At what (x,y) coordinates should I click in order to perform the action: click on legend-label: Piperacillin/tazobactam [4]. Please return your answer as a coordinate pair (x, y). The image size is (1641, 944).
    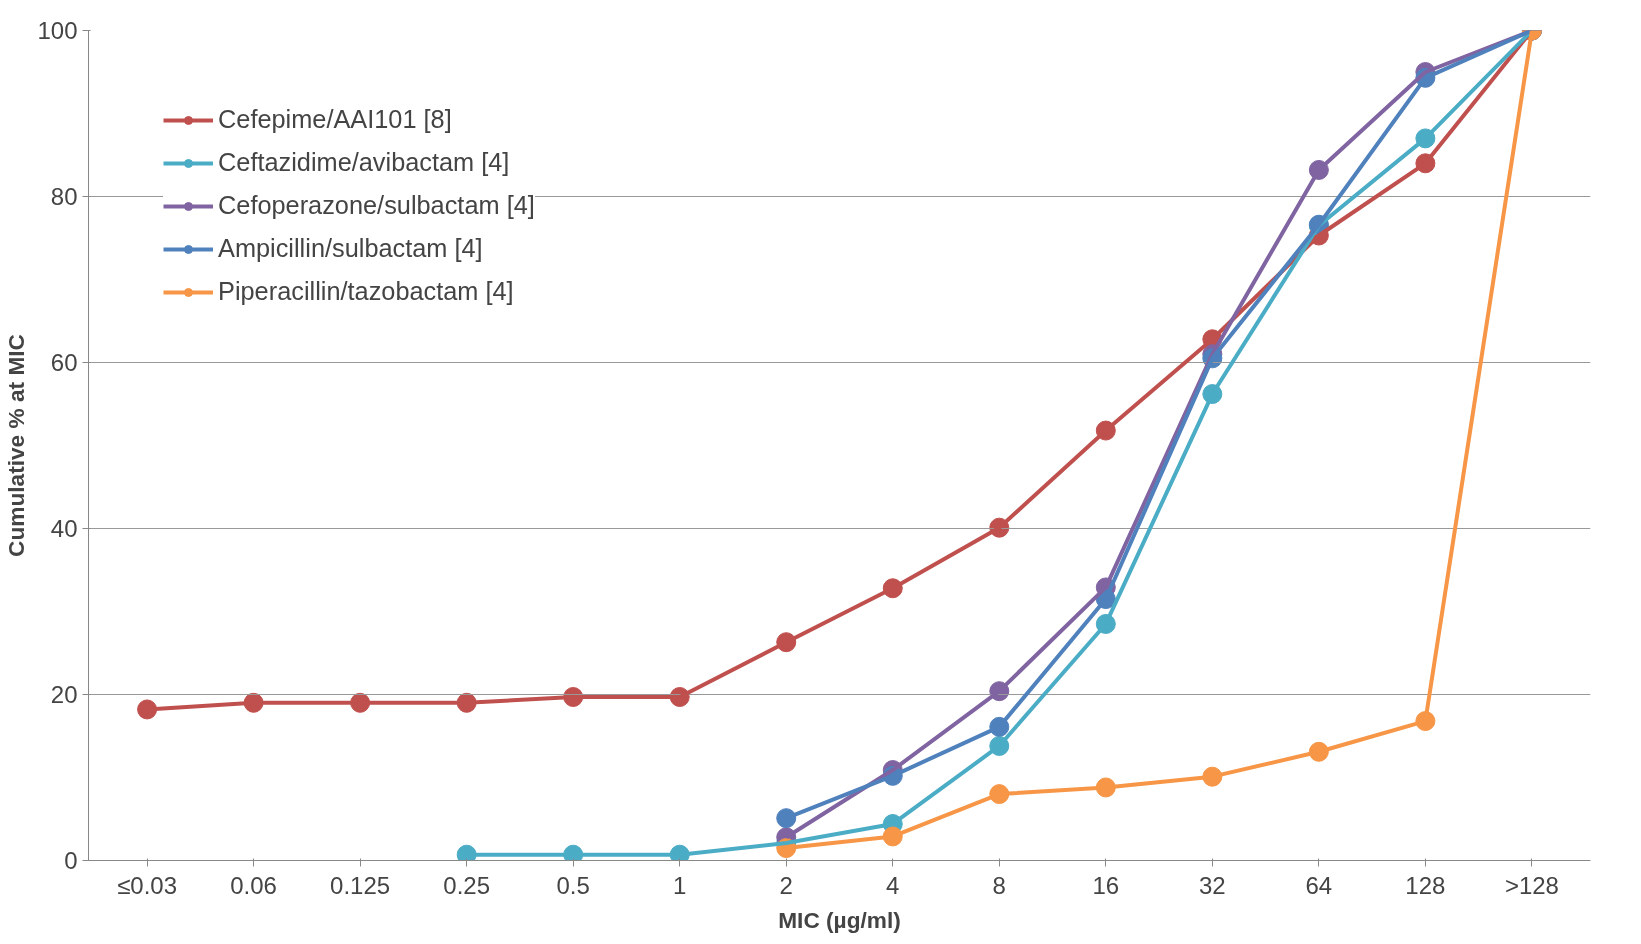
    Looking at the image, I should click on (366, 291).